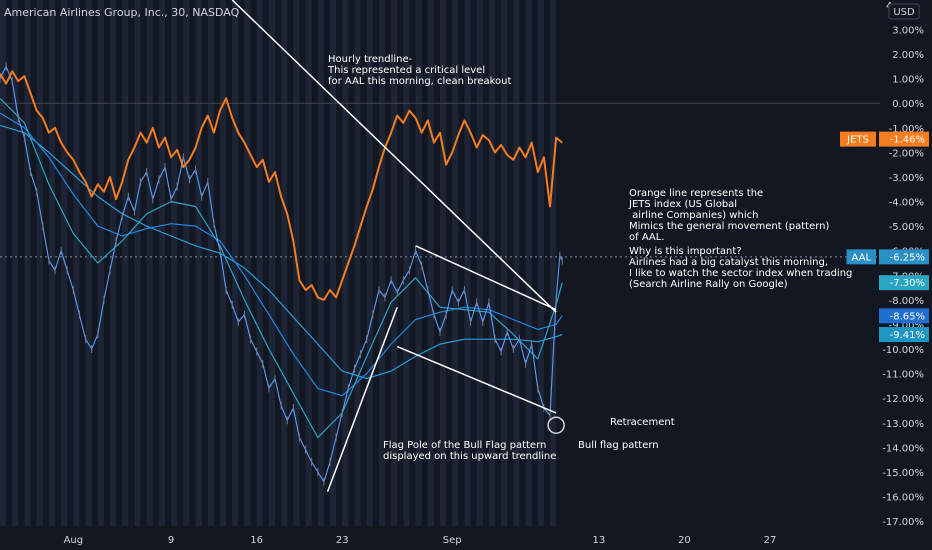  I want to click on y-tick-label: -14.00%, so click(903, 448).